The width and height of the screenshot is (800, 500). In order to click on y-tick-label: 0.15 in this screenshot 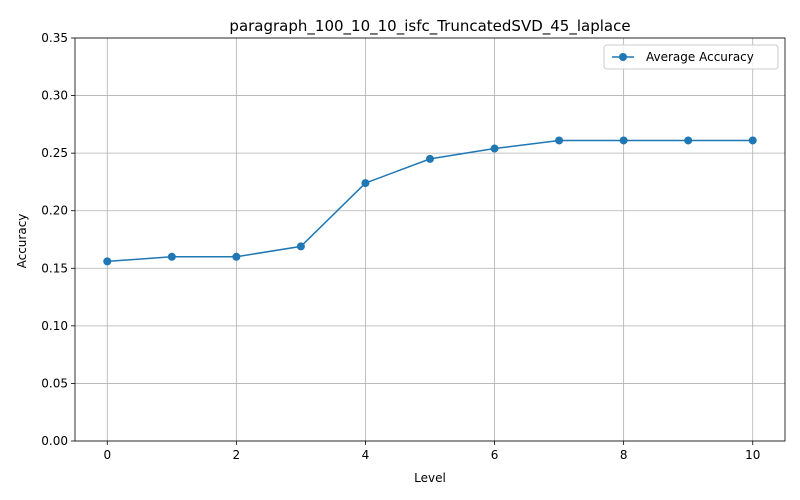, I will do `click(54, 268)`.